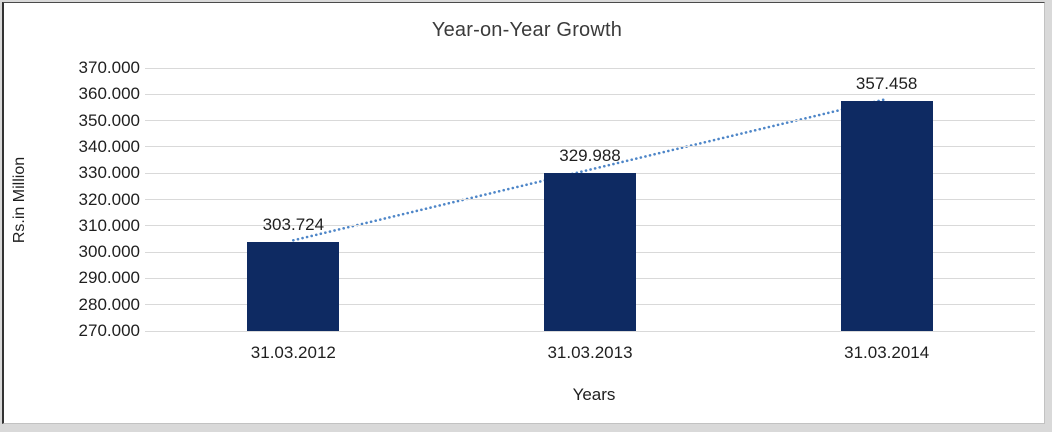  I want to click on bar-value-label: 329.988, so click(590, 156).